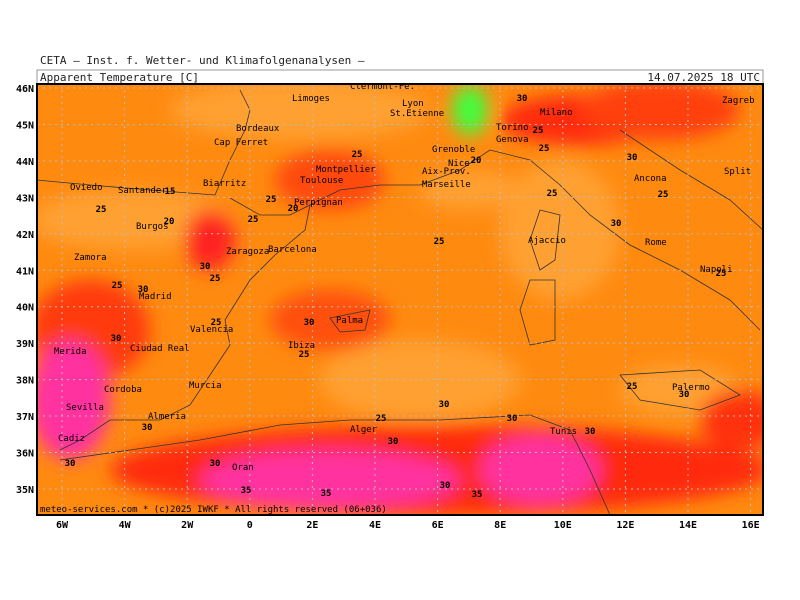 The image size is (800, 600). Describe the element at coordinates (160, 349) in the screenshot. I see `city-label: Ciudad Real` at that location.